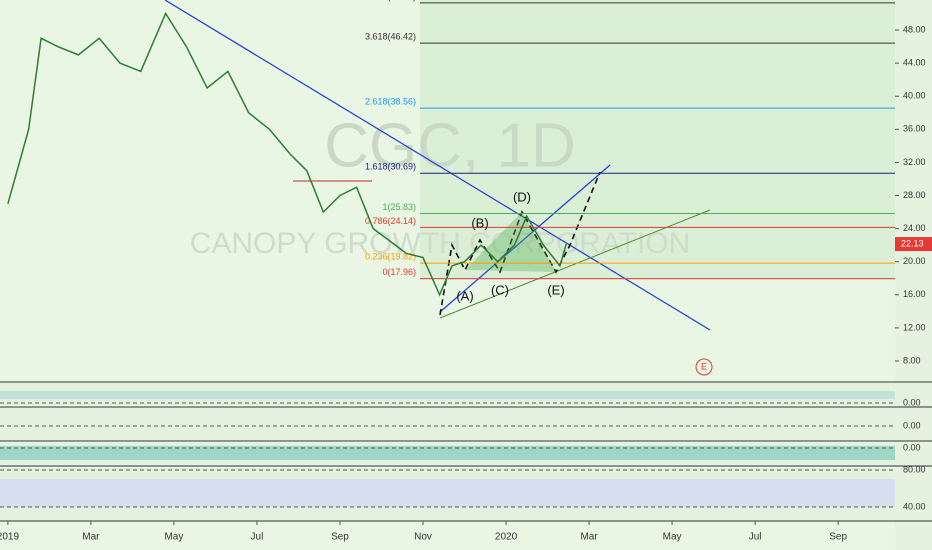  Describe the element at coordinates (464, 295) in the screenshot. I see `wave-label: (A)` at that location.